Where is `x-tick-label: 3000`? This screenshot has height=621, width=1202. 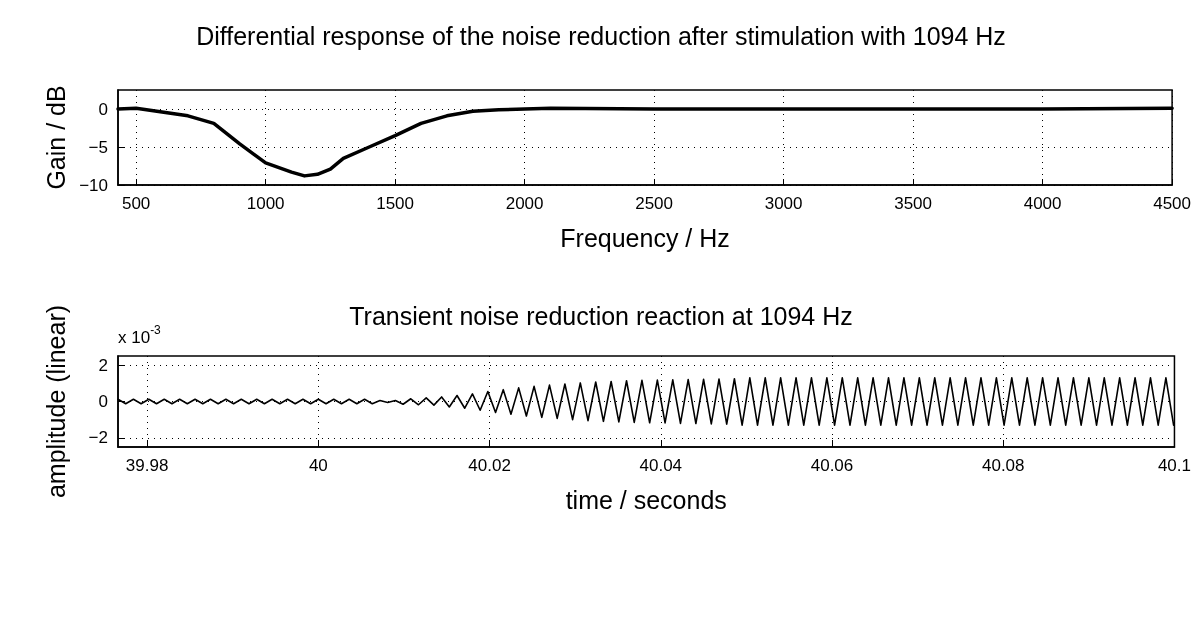 x-tick-label: 3000 is located at coordinates (783, 203).